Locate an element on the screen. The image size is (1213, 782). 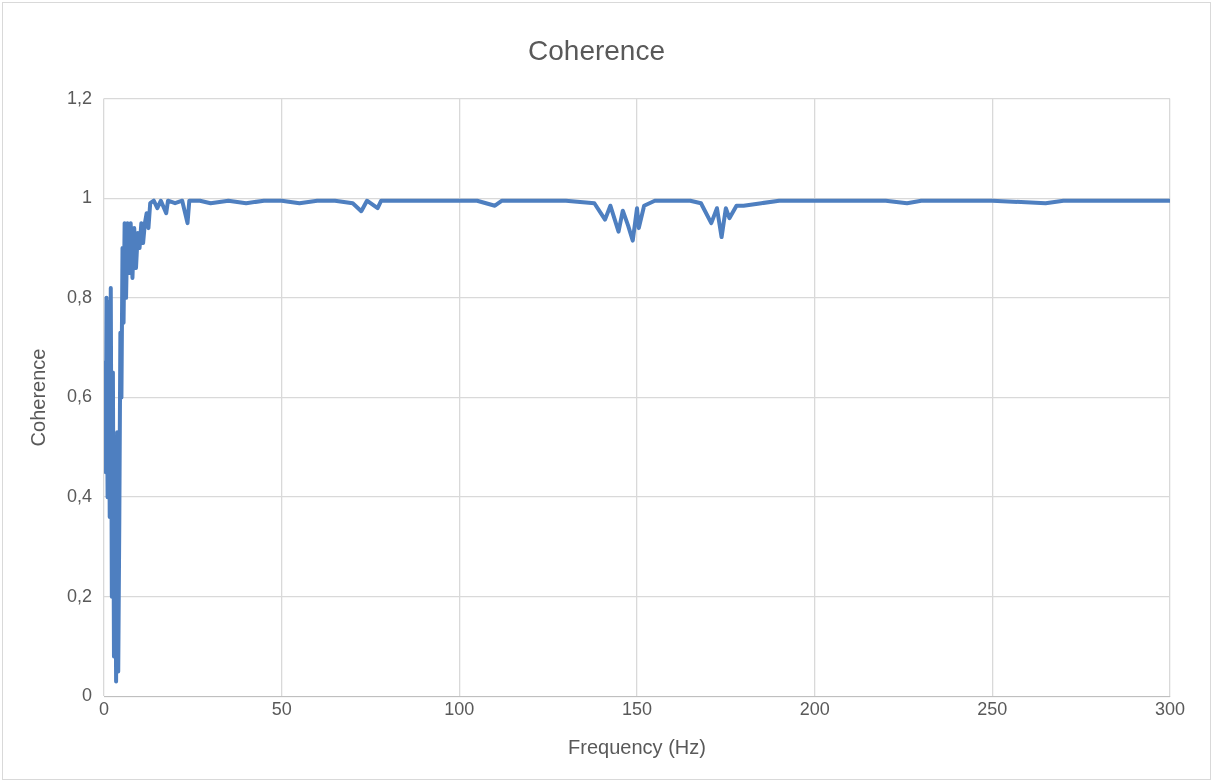
x-tick-label: 100 is located at coordinates (459, 709).